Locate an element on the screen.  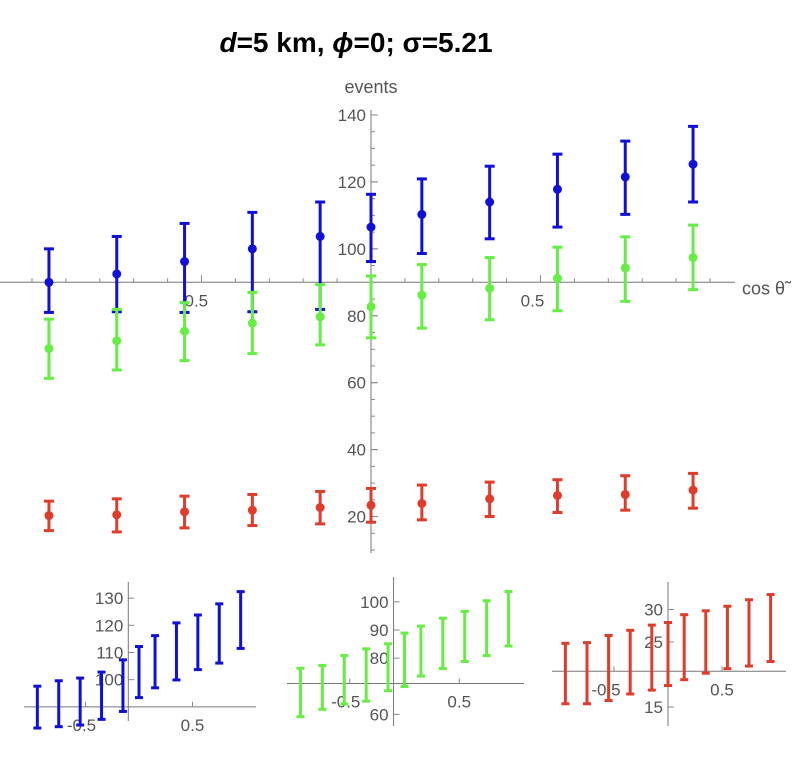
y-tick-label: 20 is located at coordinates (356, 517).